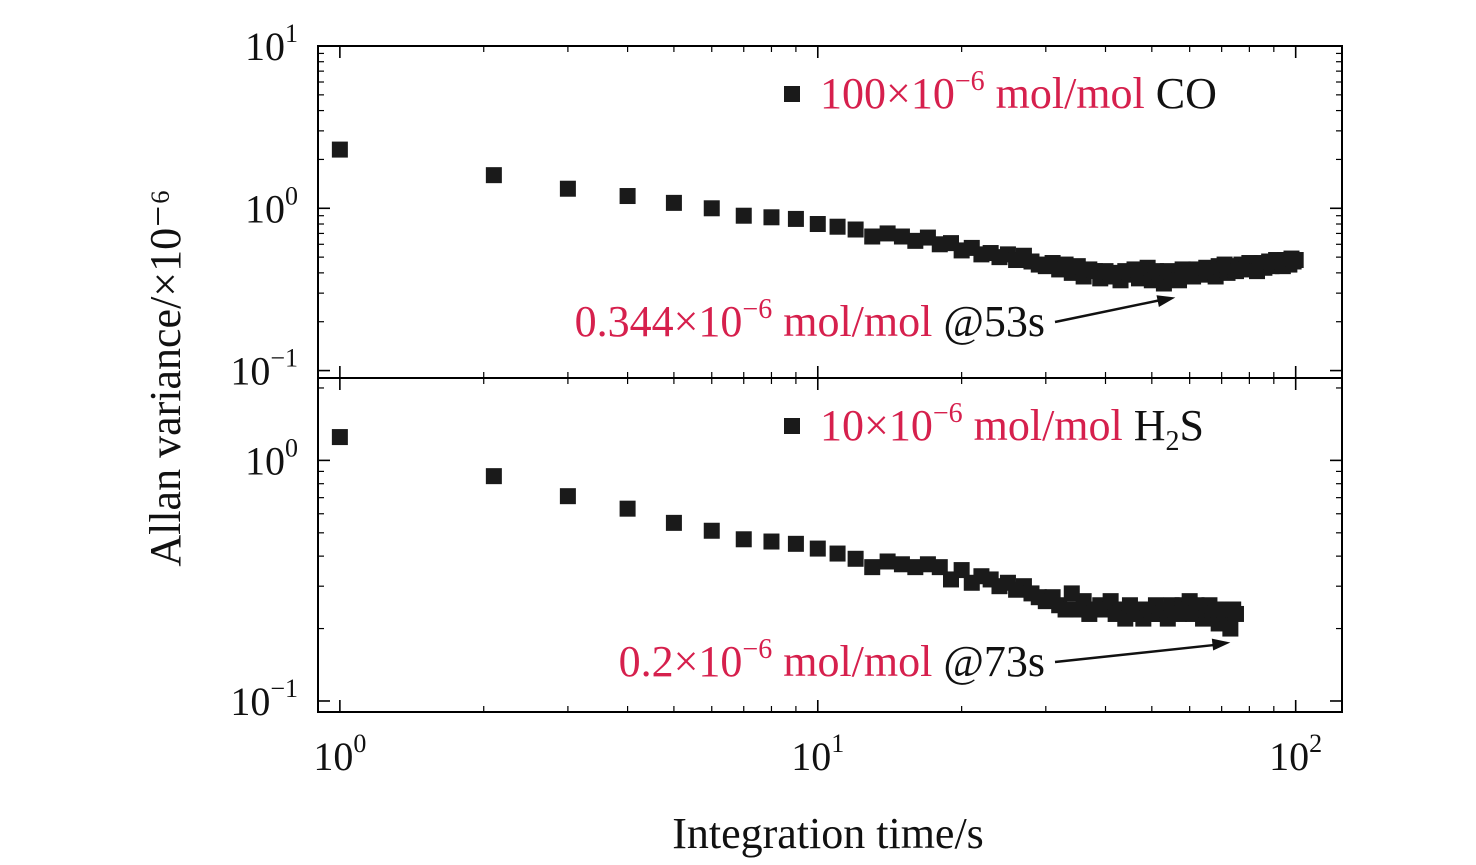  I want to click on legend-label: 100×10−6 mol/mol CO, so click(1018, 92).